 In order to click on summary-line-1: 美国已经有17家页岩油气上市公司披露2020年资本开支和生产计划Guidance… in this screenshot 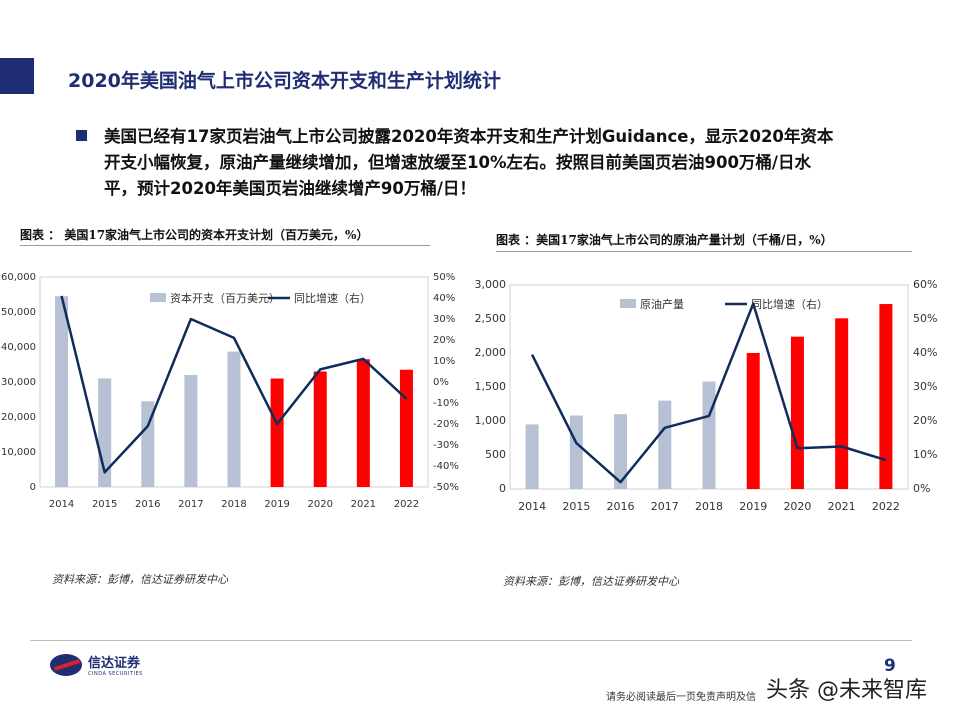, I will do `click(469, 136)`.